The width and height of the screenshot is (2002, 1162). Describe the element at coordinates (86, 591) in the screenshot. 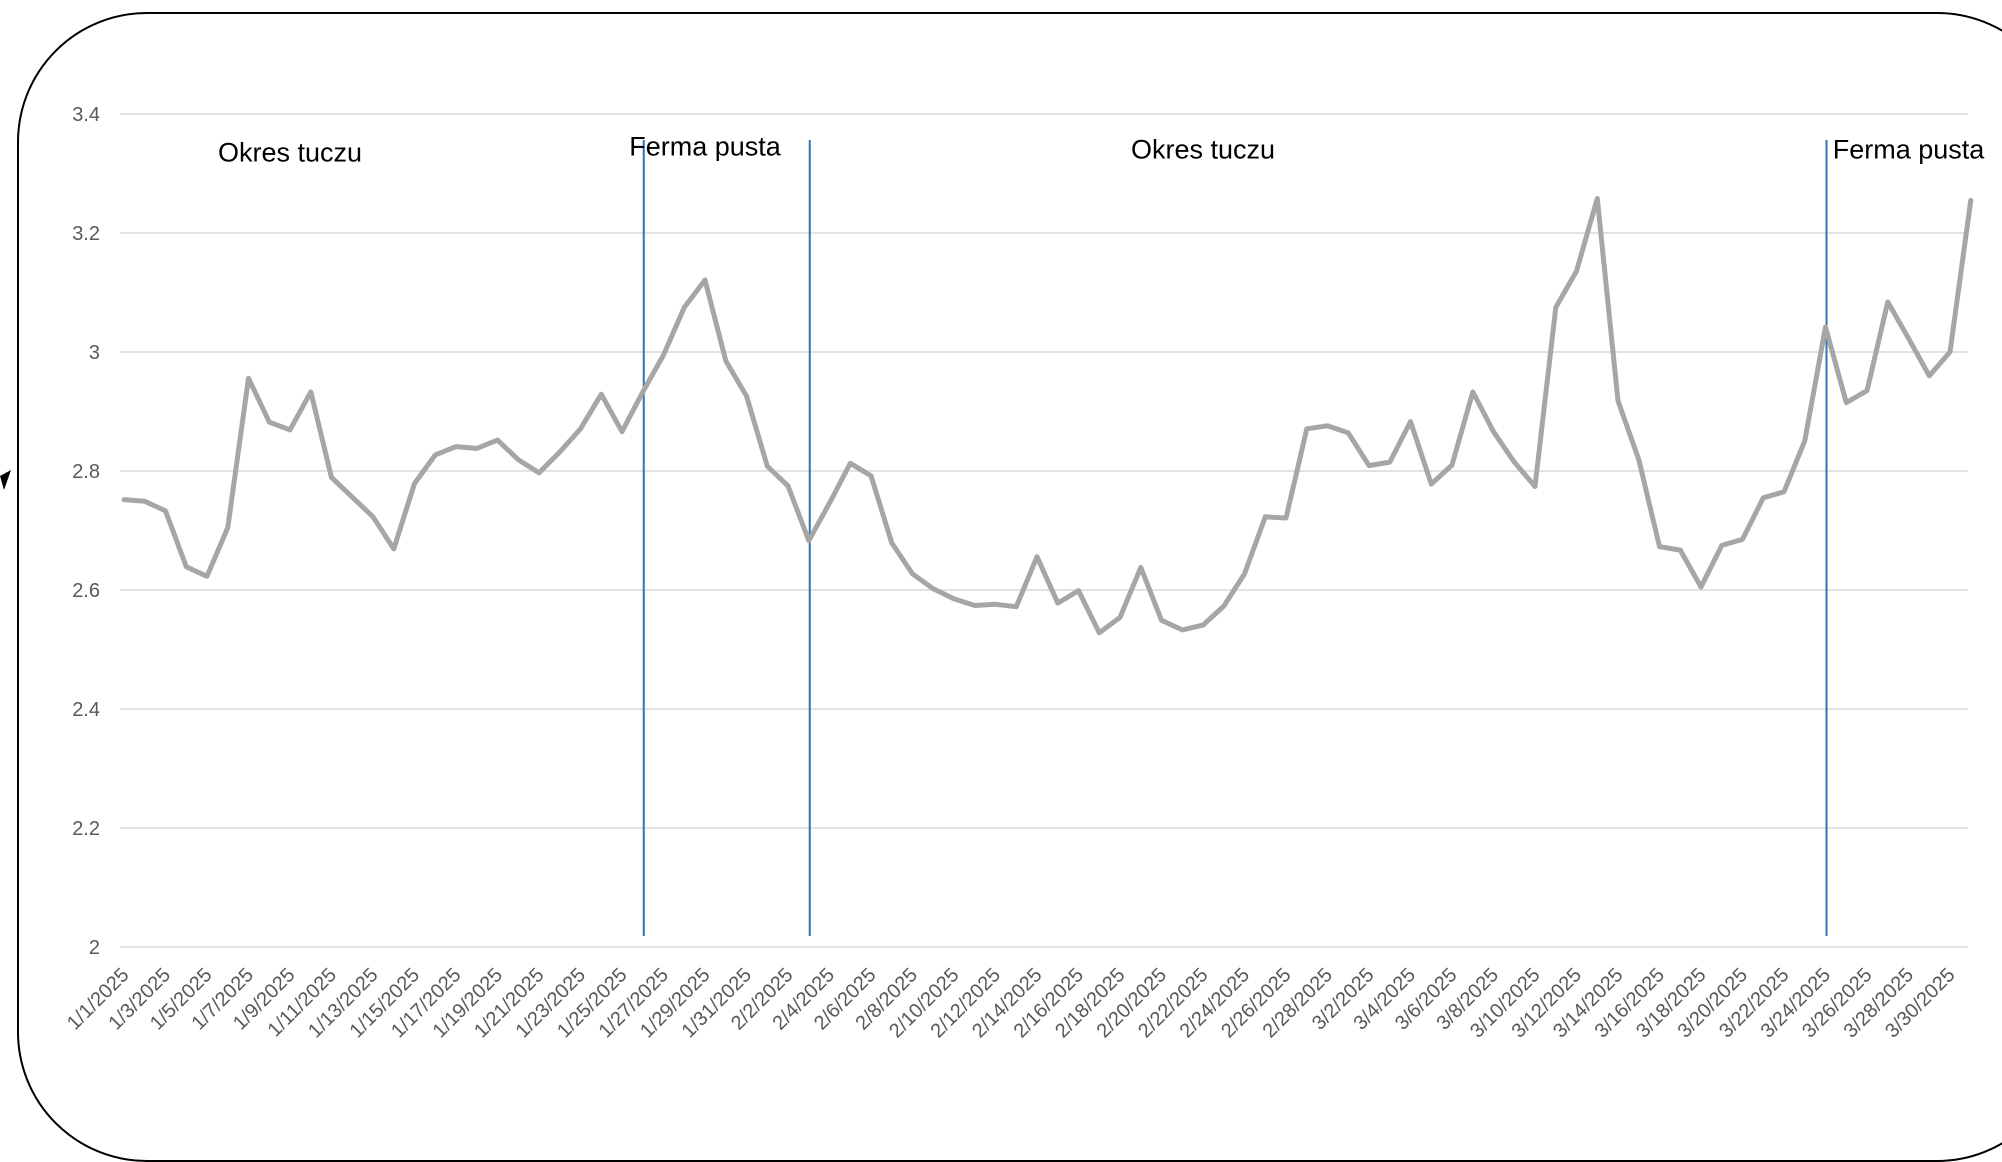

I see `y-tick-label: 2.6` at that location.